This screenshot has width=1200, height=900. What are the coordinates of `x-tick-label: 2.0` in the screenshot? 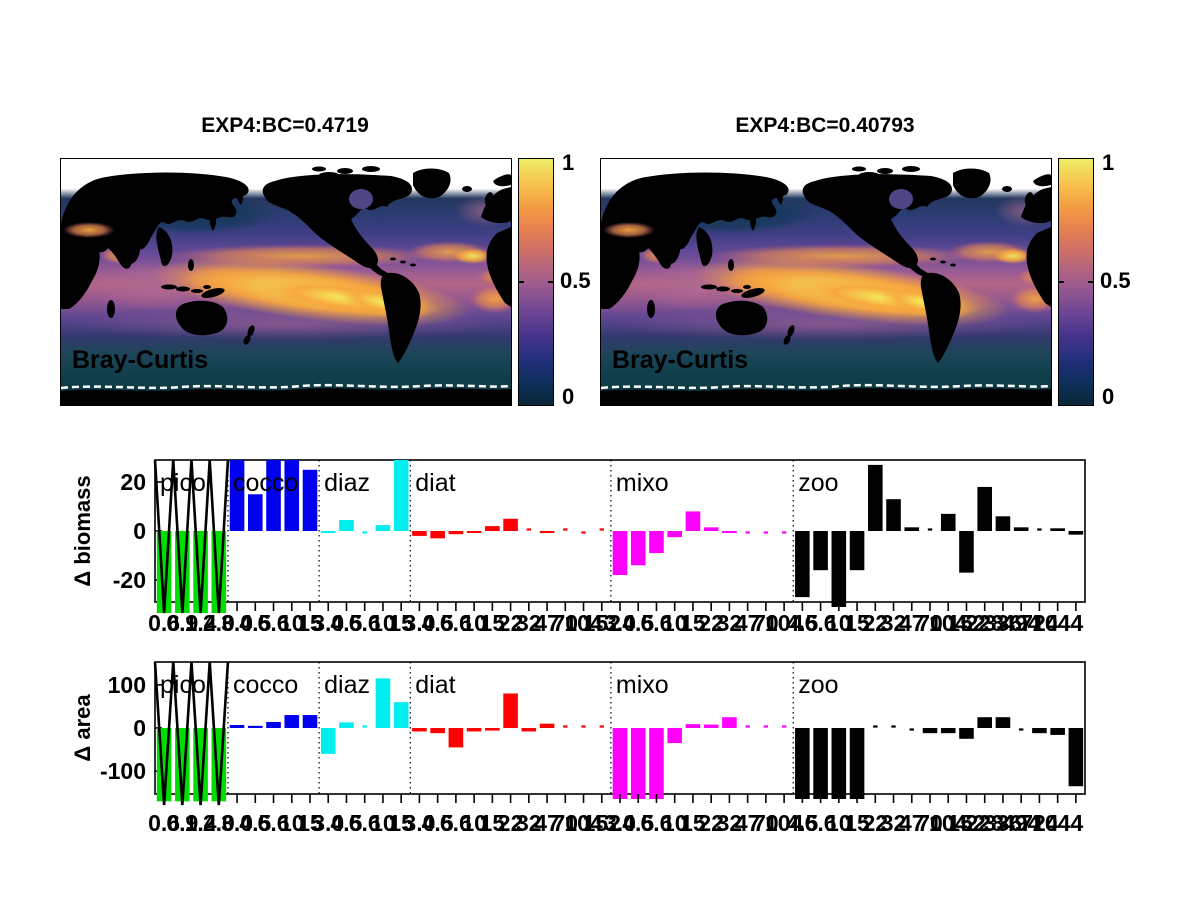 It's located at (219, 623).